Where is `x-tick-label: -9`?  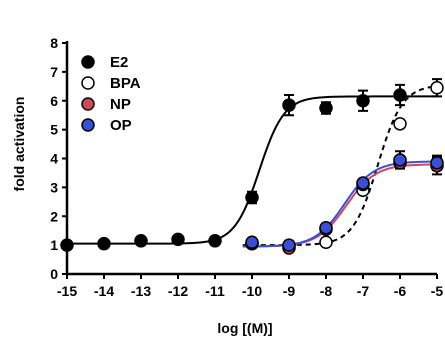 x-tick-label: -9 is located at coordinates (289, 291).